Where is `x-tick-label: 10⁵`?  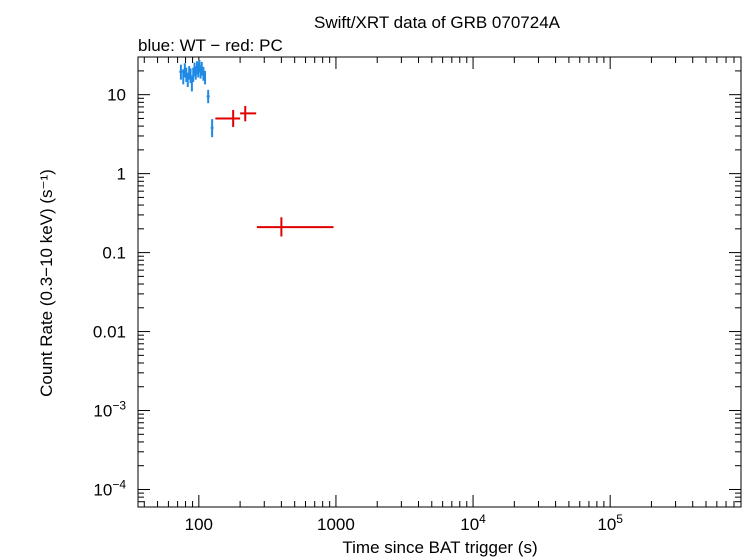 x-tick-label: 10⁵ is located at coordinates (610, 523).